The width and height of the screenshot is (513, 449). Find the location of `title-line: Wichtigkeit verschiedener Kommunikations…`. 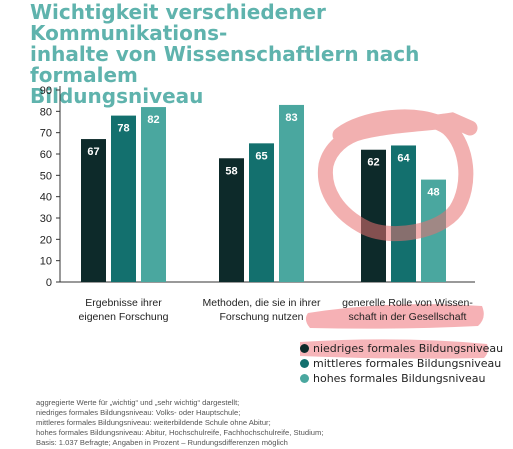

title-line: Wichtigkeit verschiedener Kommunikations… is located at coordinates (178, 22).